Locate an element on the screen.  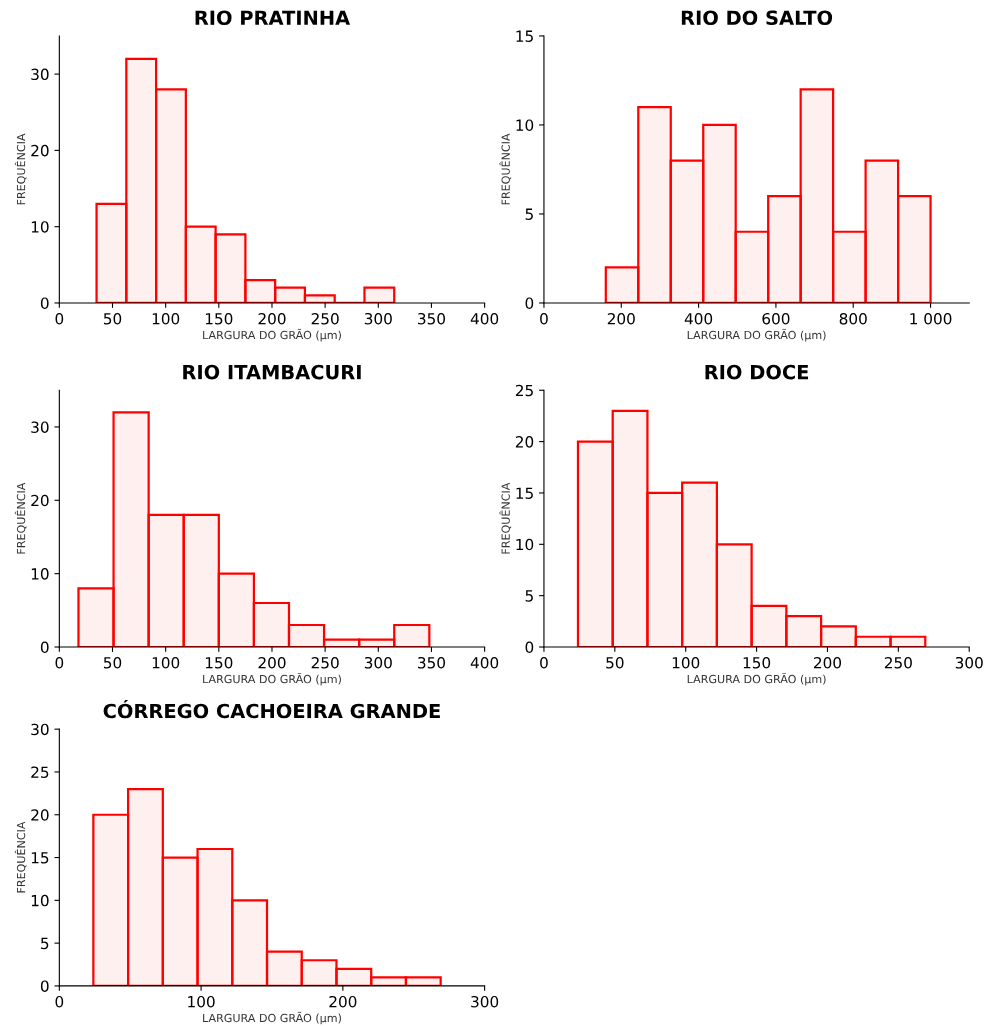
chart-title: RIO DOCE is located at coordinates (757, 372).